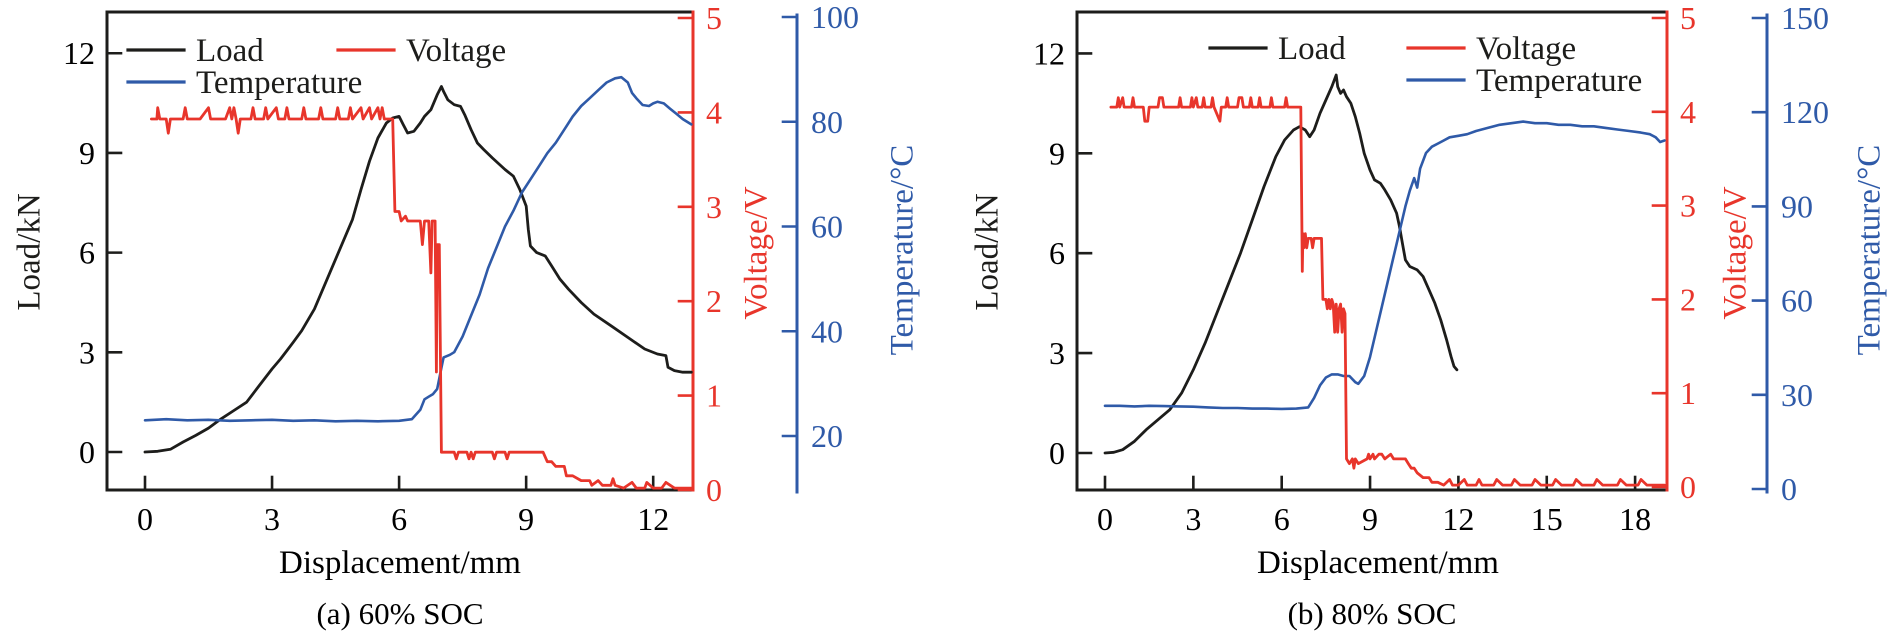 This screenshot has width=1890, height=638. Describe the element at coordinates (1281, 264) in the screenshot. I see `load-series-b` at that location.